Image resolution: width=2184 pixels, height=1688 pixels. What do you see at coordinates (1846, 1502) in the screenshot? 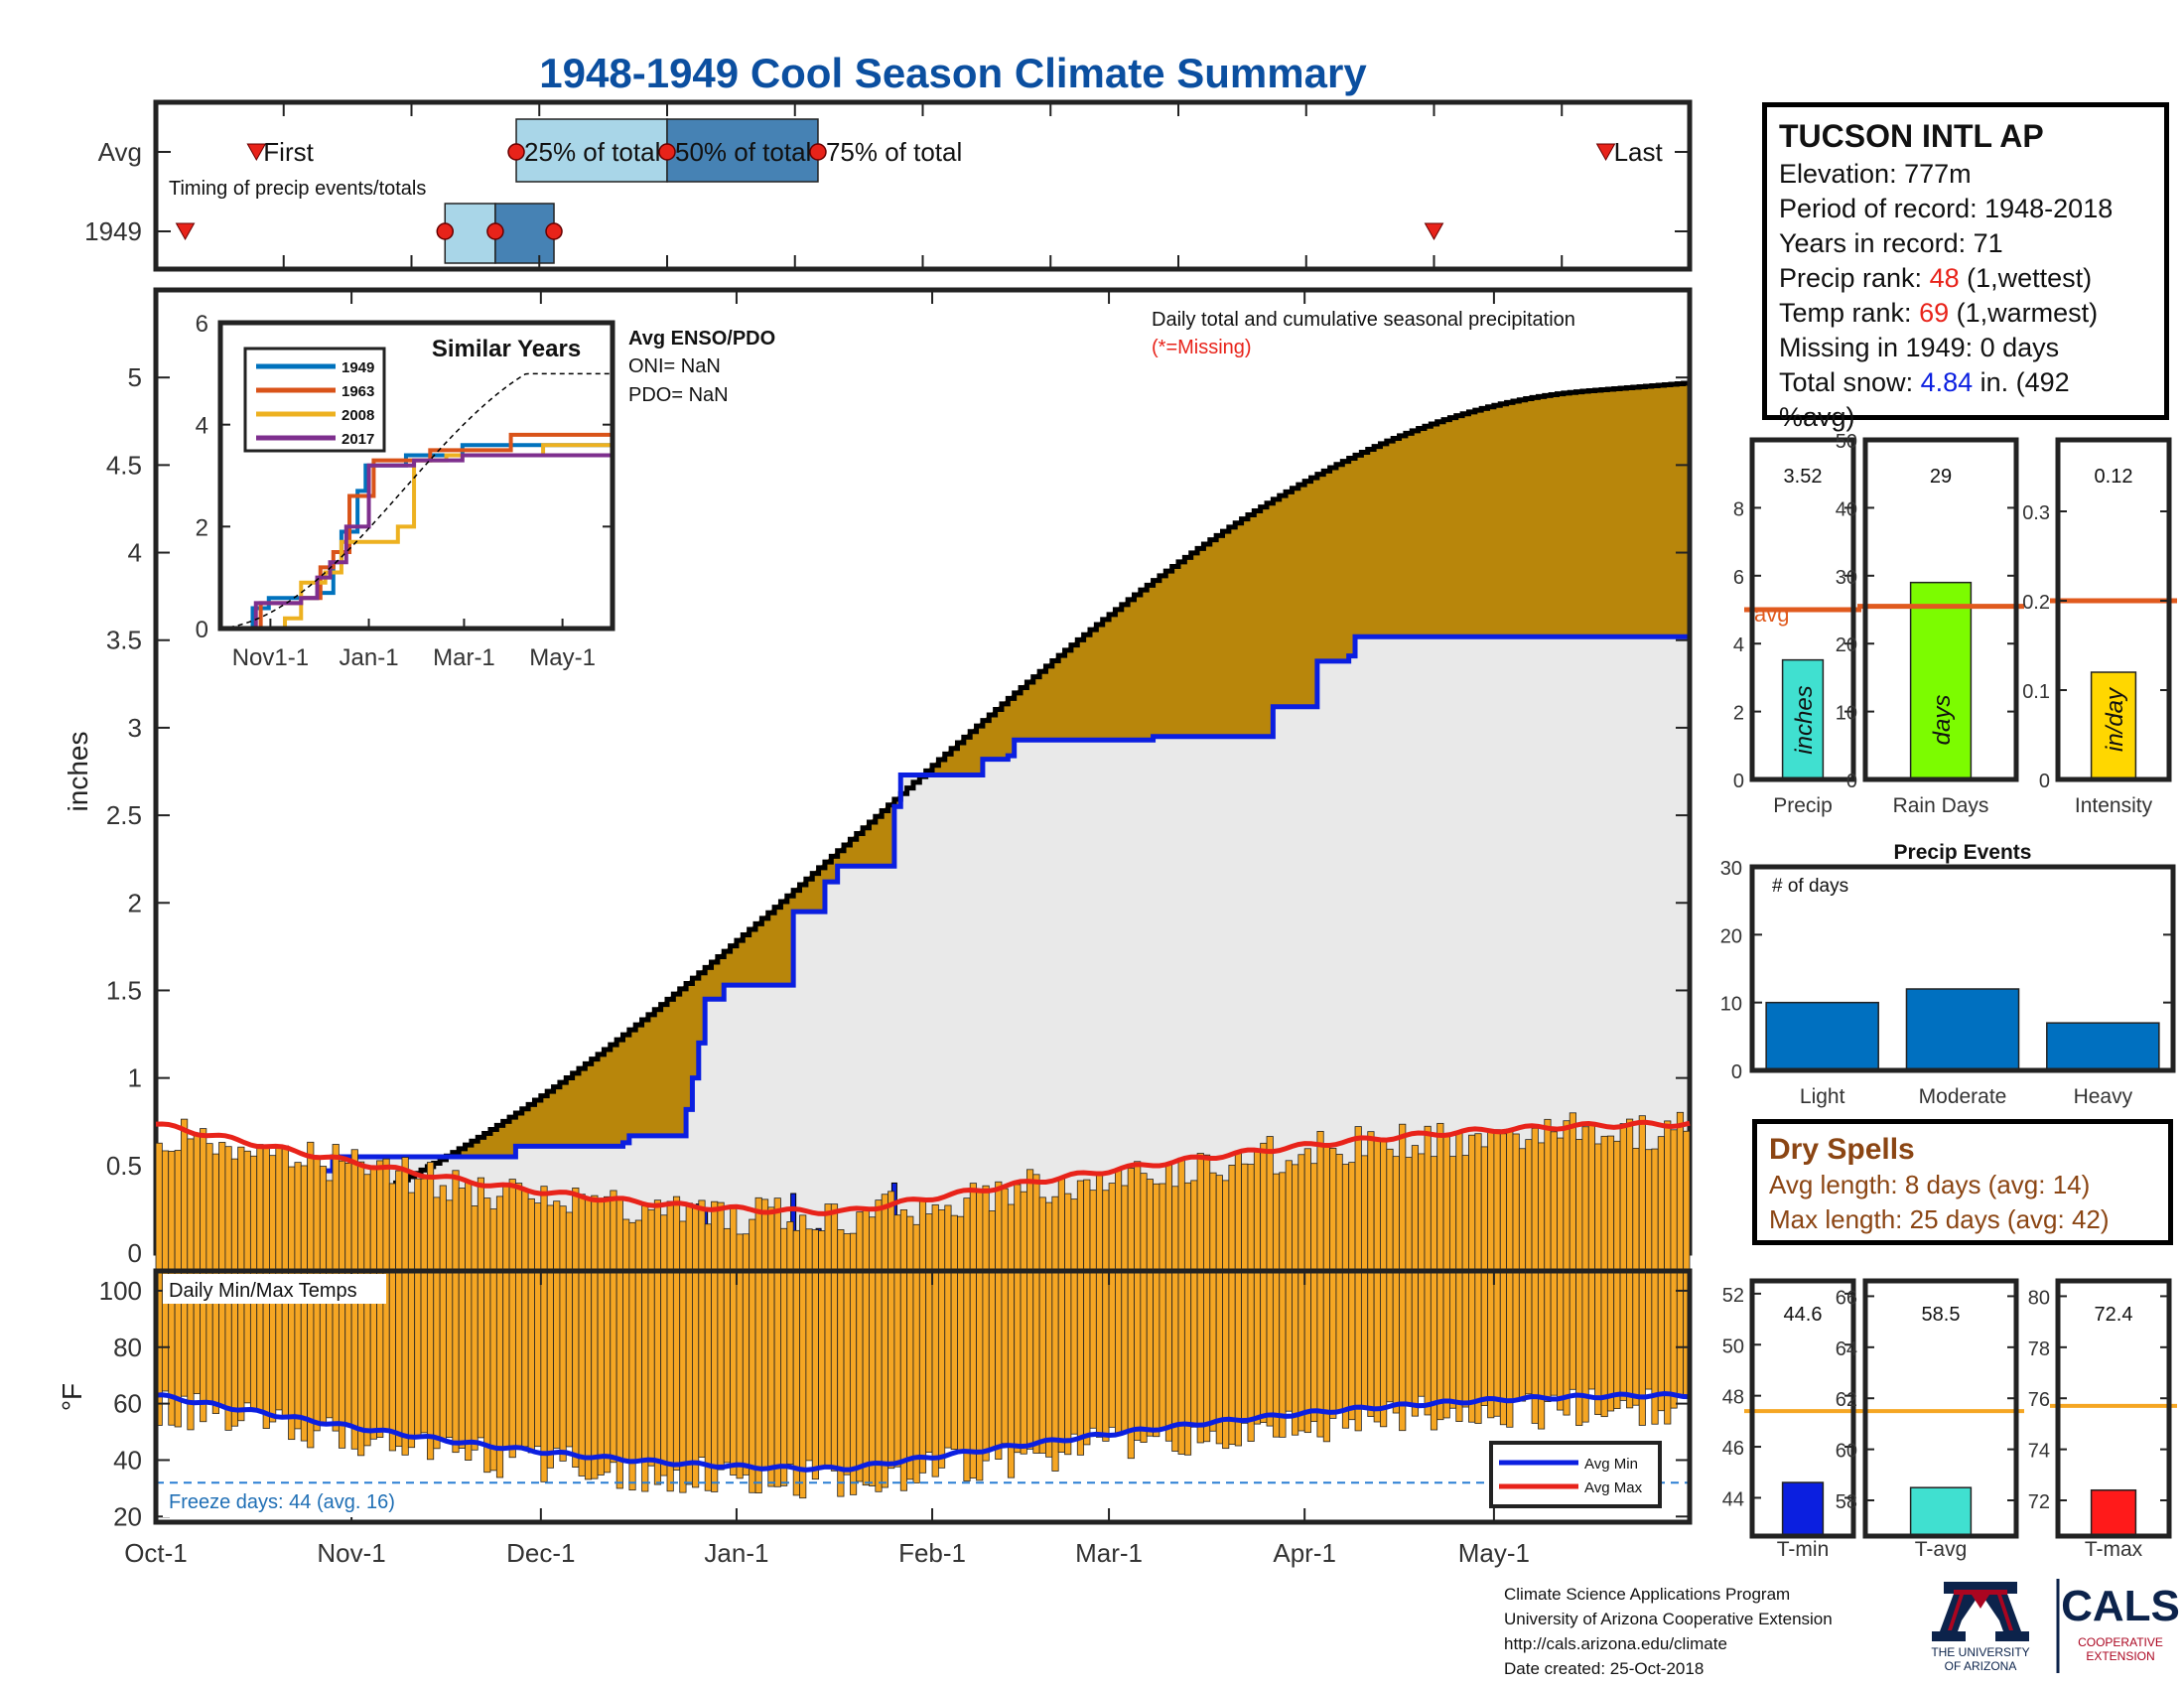
I see `temp-panel-y-tick-label: 58` at bounding box center [1846, 1502].